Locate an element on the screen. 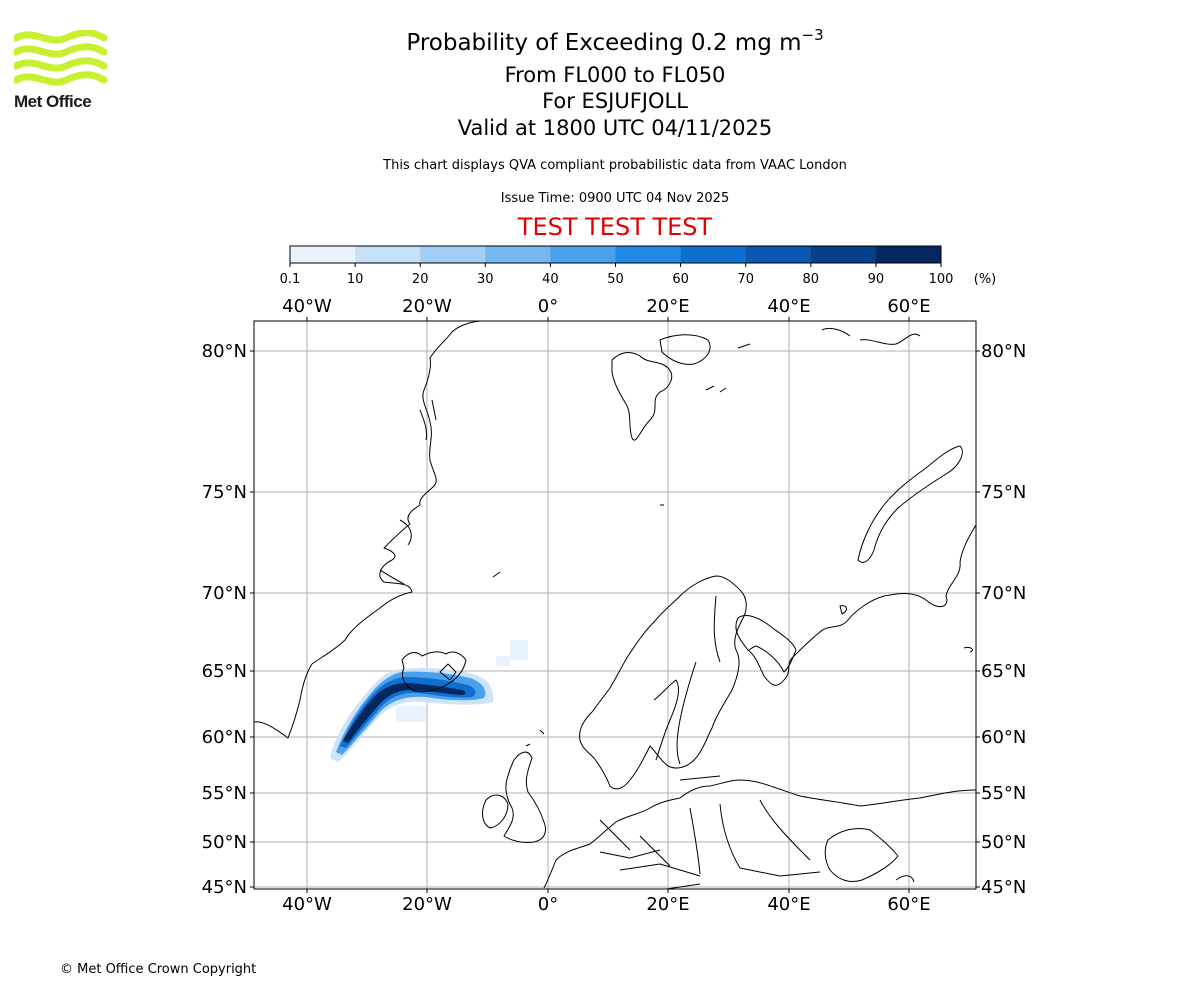  chart-title: Probability of Exceeding 0.2 mg m−3 is located at coordinates (600, 41).